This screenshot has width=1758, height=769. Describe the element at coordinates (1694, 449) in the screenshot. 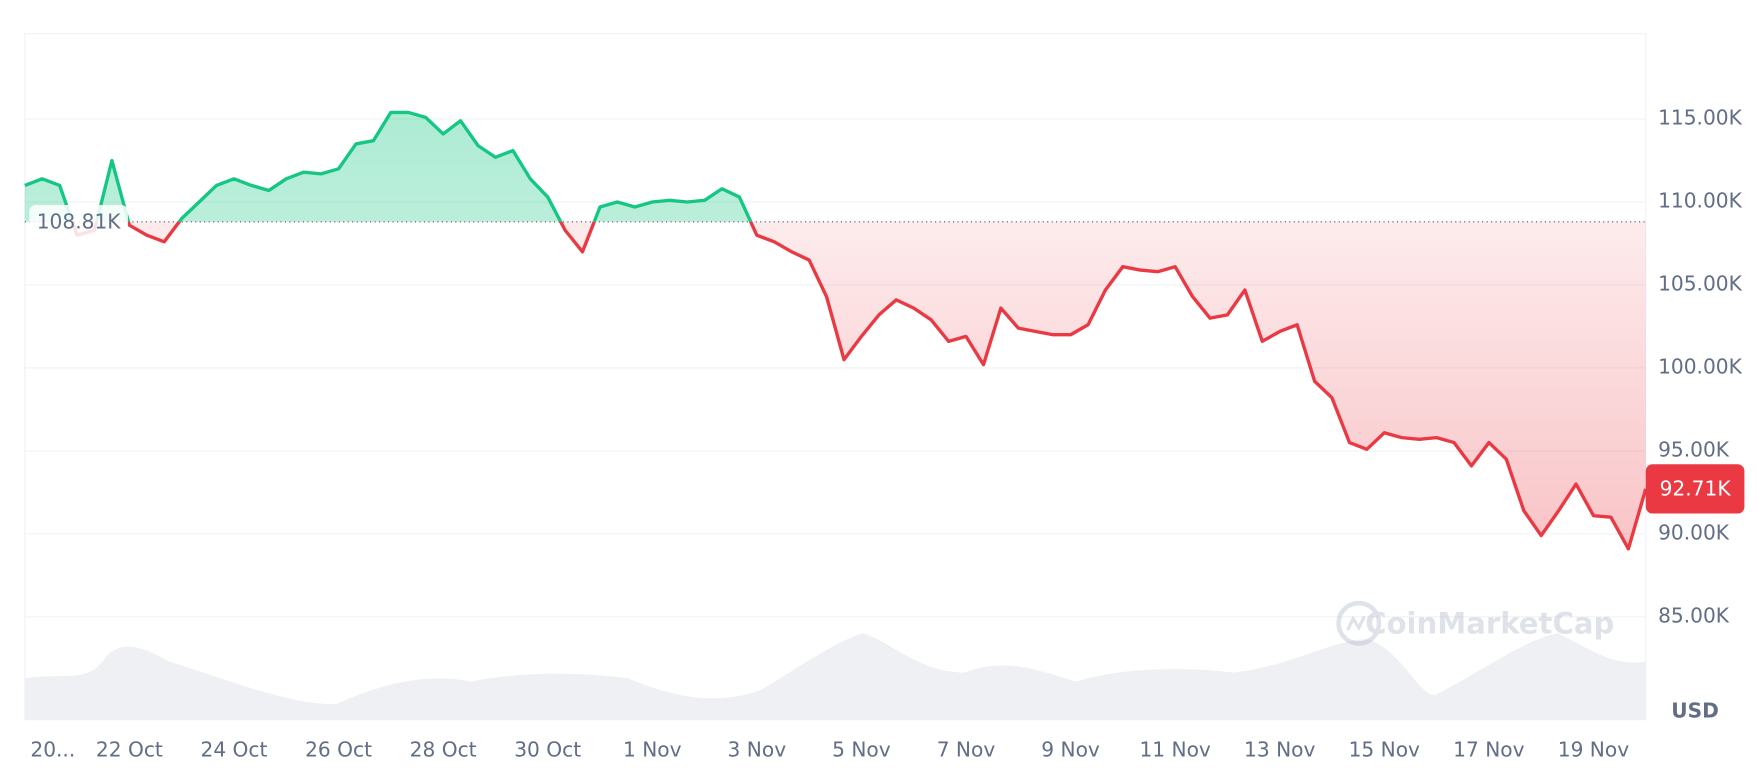

I see `y-tick-label: 95.00K` at that location.